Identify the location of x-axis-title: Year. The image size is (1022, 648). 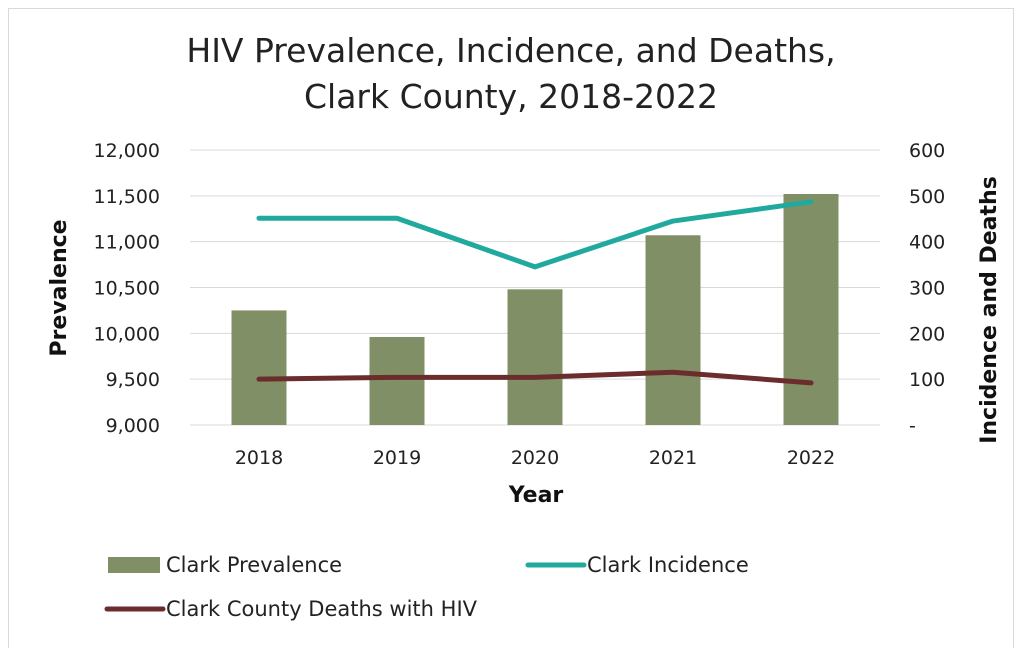
(536, 495).